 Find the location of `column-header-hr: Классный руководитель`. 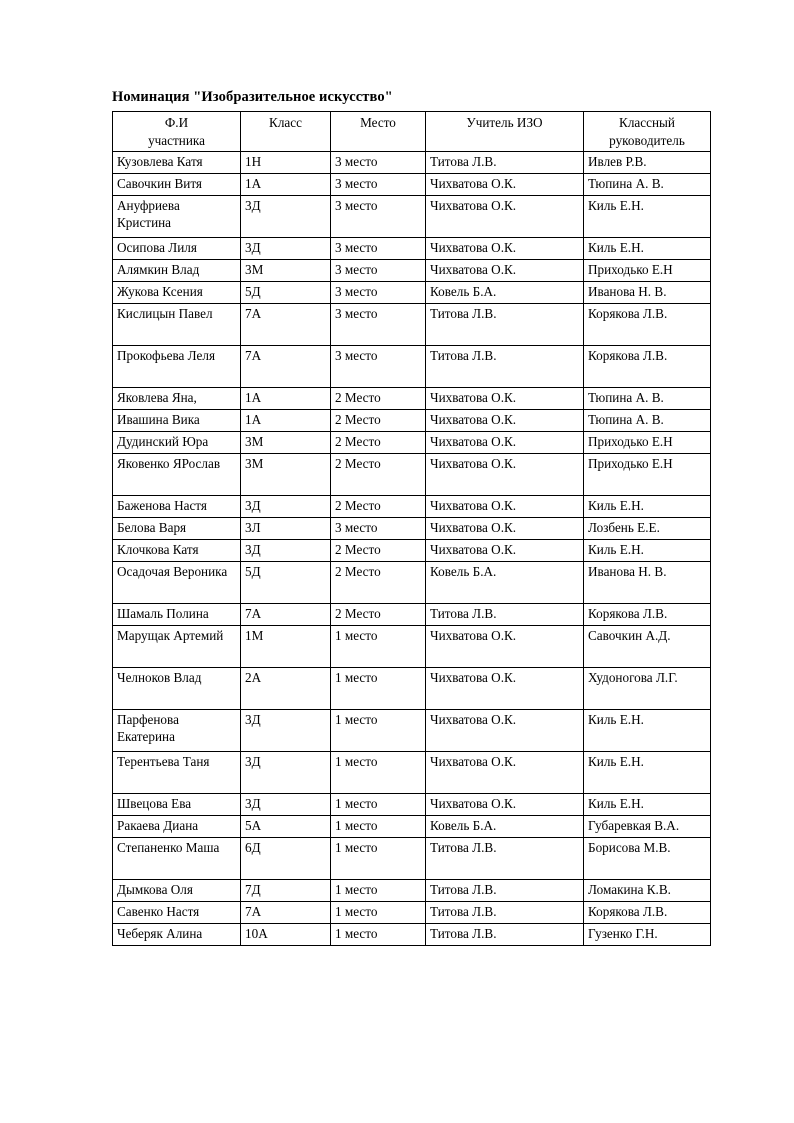

column-header-hr: Классный руководитель is located at coordinates (647, 131).